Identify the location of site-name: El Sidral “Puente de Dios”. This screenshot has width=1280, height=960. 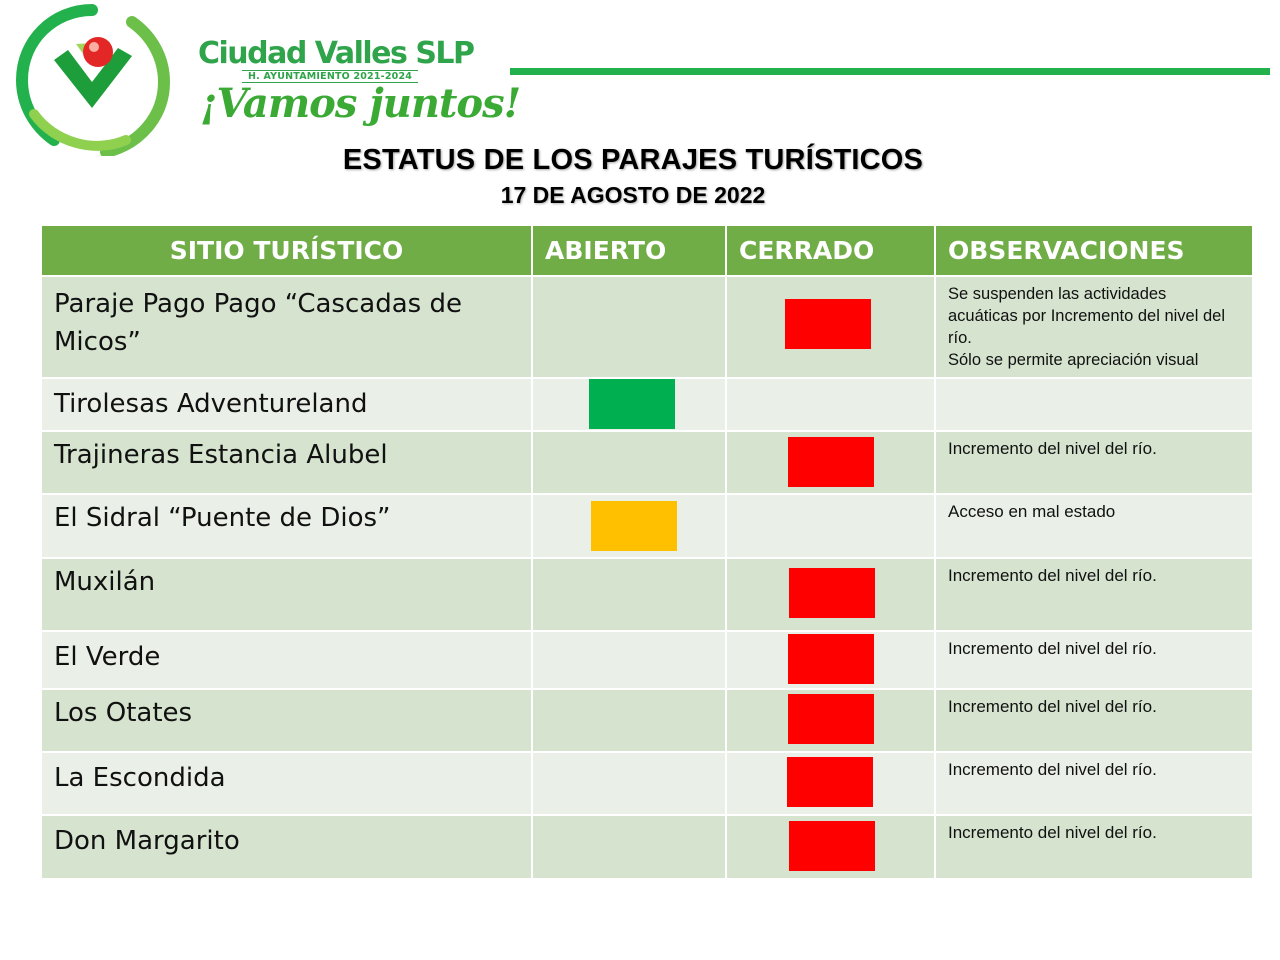
(286, 526).